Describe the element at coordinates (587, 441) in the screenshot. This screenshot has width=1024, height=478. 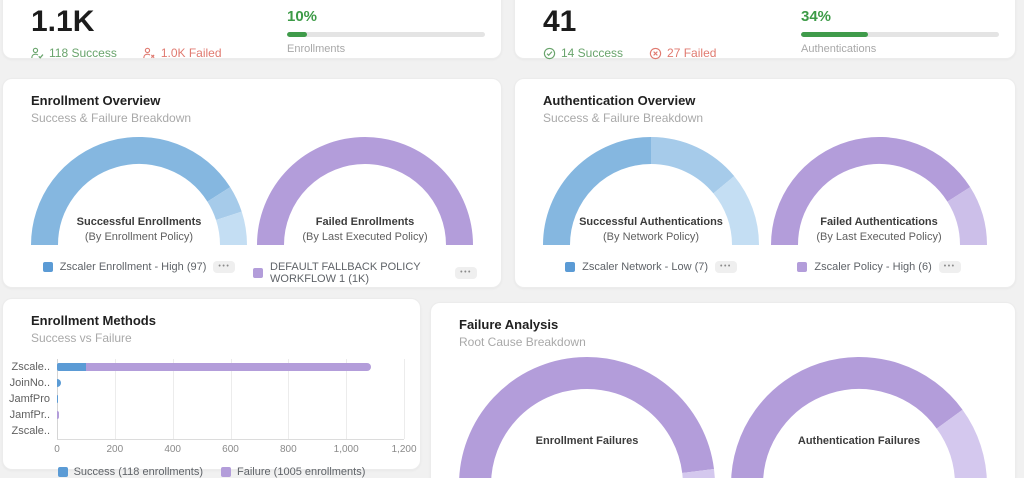
I see `gauge-title: Enrollment Failures` at that location.